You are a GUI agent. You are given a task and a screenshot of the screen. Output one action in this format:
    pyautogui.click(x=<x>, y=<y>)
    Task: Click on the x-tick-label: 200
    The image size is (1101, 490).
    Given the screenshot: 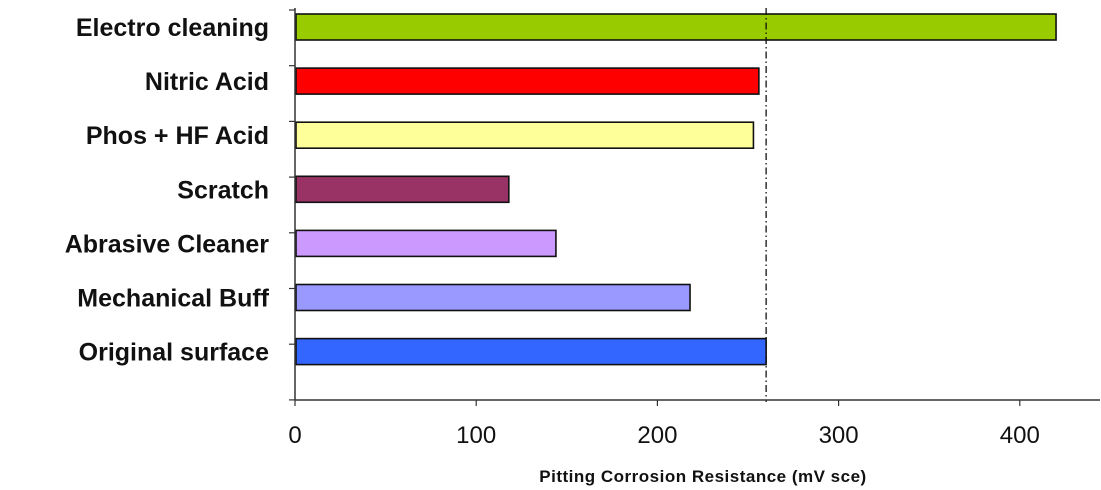 What is the action you would take?
    pyautogui.click(x=657, y=435)
    